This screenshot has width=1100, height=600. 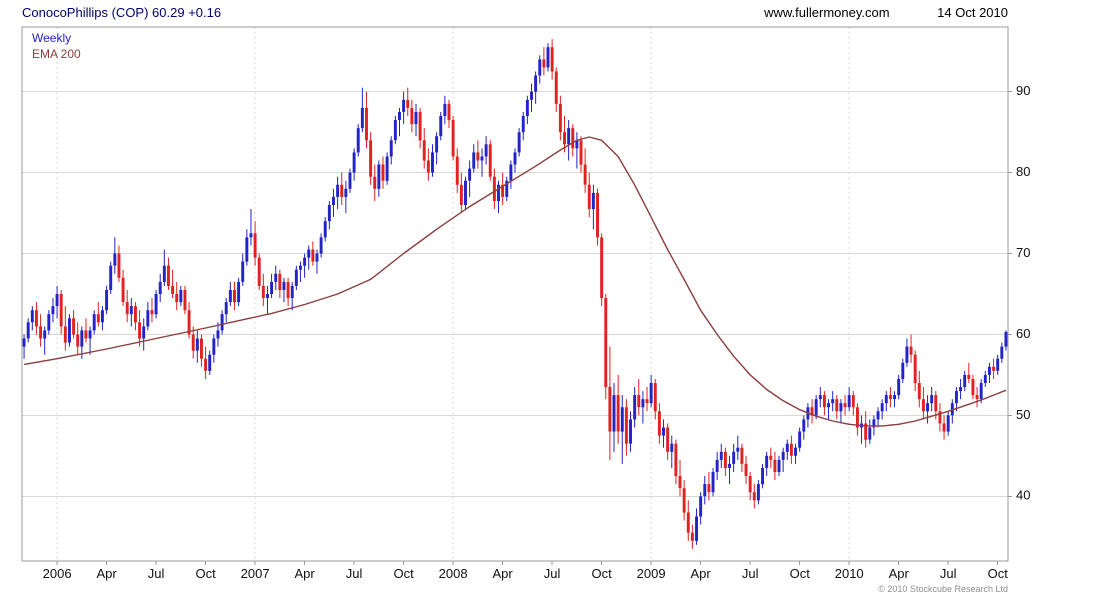 I want to click on svg-text: 2009, so click(x=651, y=573).